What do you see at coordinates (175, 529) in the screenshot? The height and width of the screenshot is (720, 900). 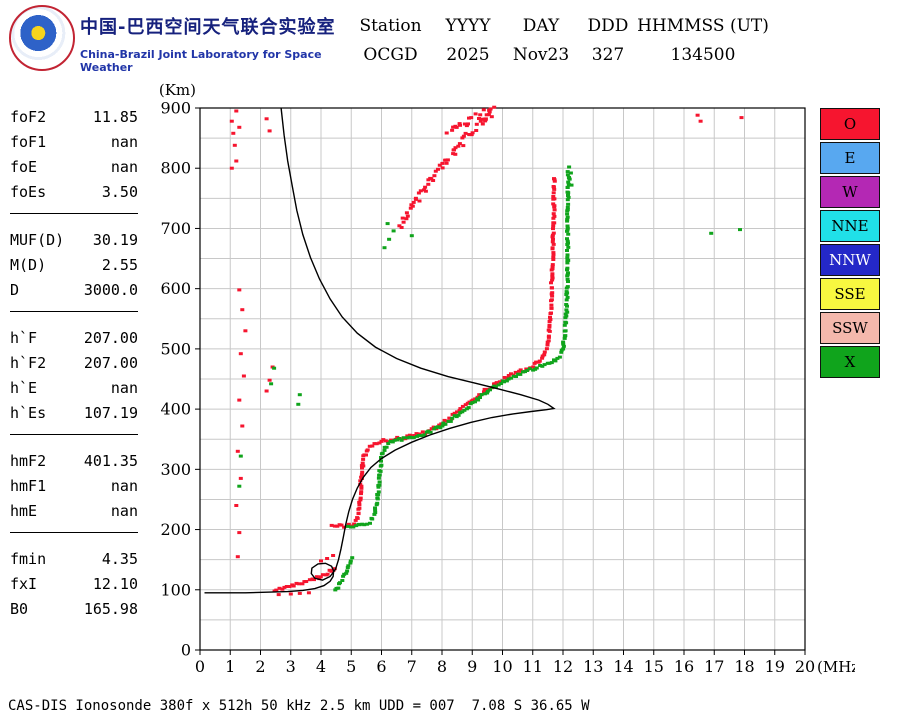 I see `svg-text: 200` at bounding box center [175, 529].